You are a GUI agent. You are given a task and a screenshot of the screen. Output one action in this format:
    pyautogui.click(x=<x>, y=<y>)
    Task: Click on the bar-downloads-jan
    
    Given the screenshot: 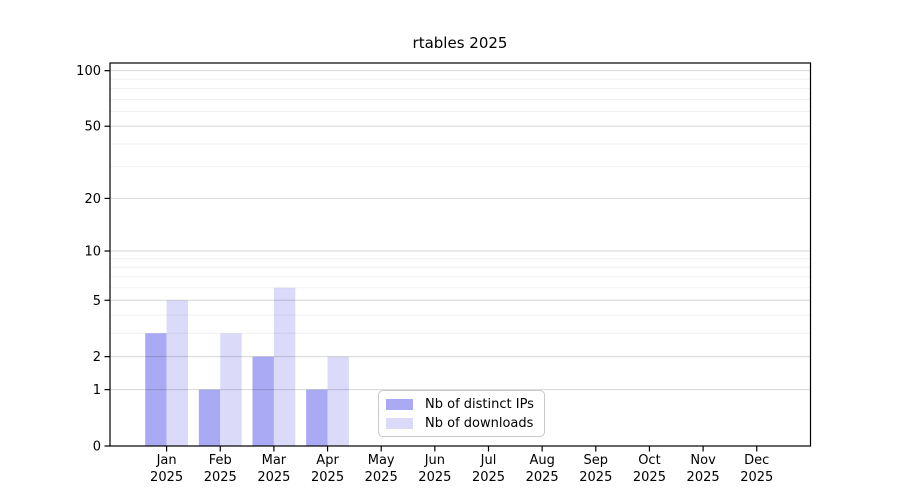 What is the action you would take?
    pyautogui.click(x=177, y=373)
    